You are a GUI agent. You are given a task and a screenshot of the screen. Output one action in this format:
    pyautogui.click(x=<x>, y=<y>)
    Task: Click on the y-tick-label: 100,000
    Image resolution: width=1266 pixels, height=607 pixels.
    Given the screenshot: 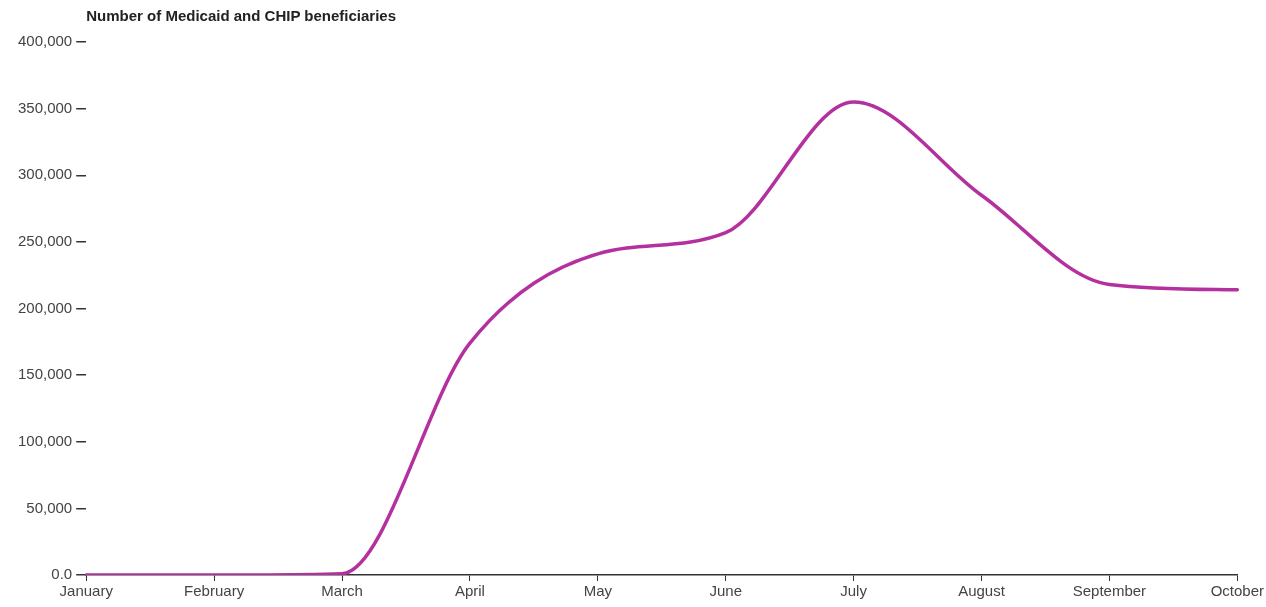 What is the action you would take?
    pyautogui.click(x=45, y=440)
    